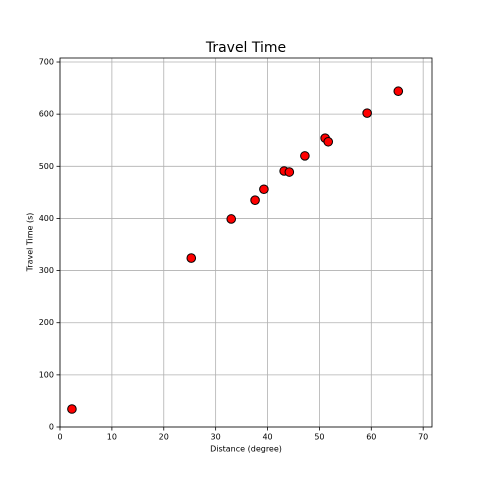 Image resolution: width=480 pixels, height=480 pixels. What do you see at coordinates (46, 218) in the screenshot?
I see `y-tick-label: 400` at bounding box center [46, 218].